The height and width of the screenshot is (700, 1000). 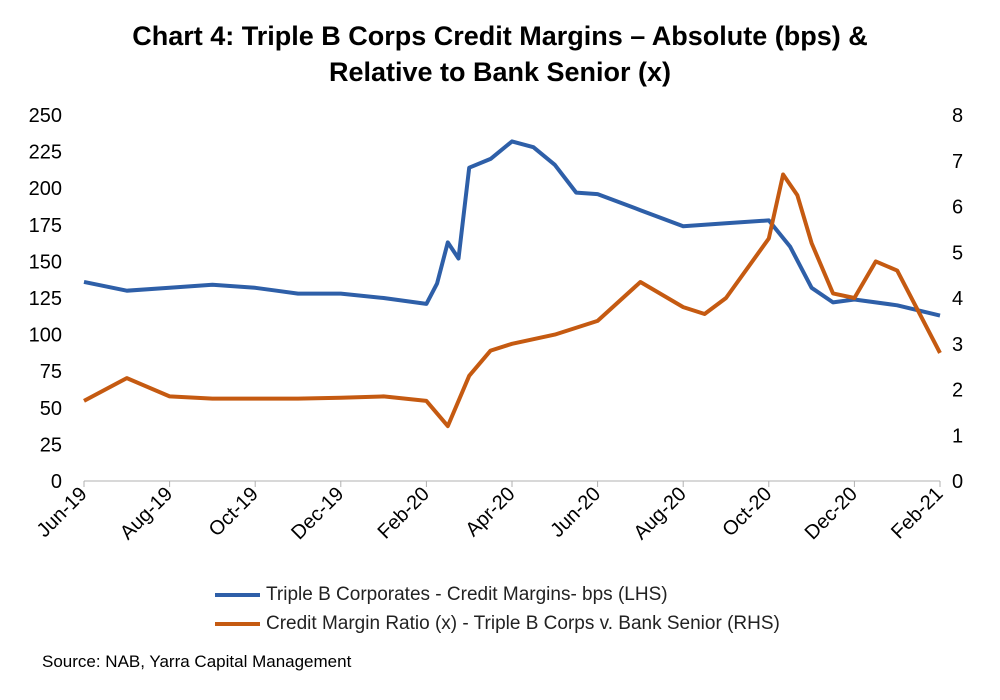 I want to click on x-tick-label: Jun-20, so click(x=575, y=512).